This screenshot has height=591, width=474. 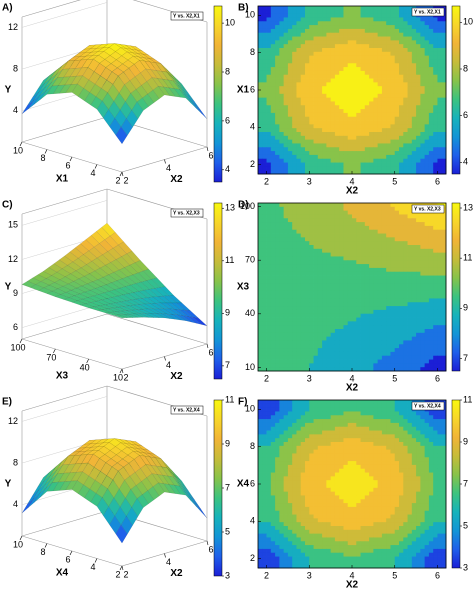 What do you see at coordinates (227, 313) in the screenshot?
I see `colorbar-tick-label: 9` at bounding box center [227, 313].